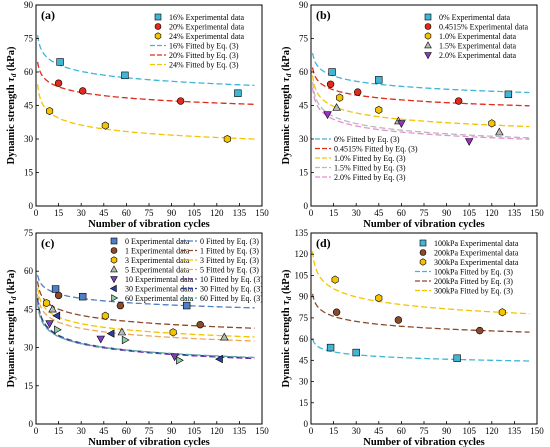 This screenshot has width=550, height=447. Describe the element at coordinates (370, 168) in the screenshot. I see `legend-label: 1.5% Fitted by Eq. (3)` at that location.